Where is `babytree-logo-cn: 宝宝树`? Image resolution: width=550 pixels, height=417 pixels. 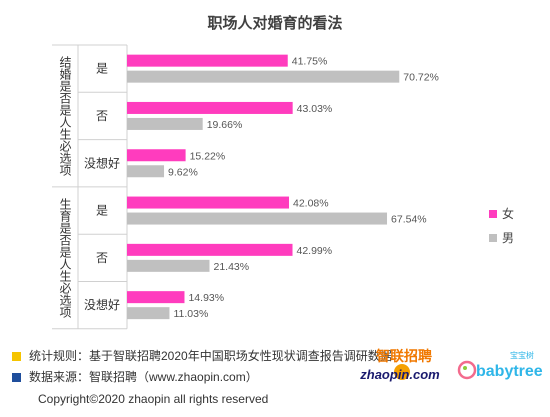
babytree-logo-cn: 宝宝树 is located at coordinates (522, 355).